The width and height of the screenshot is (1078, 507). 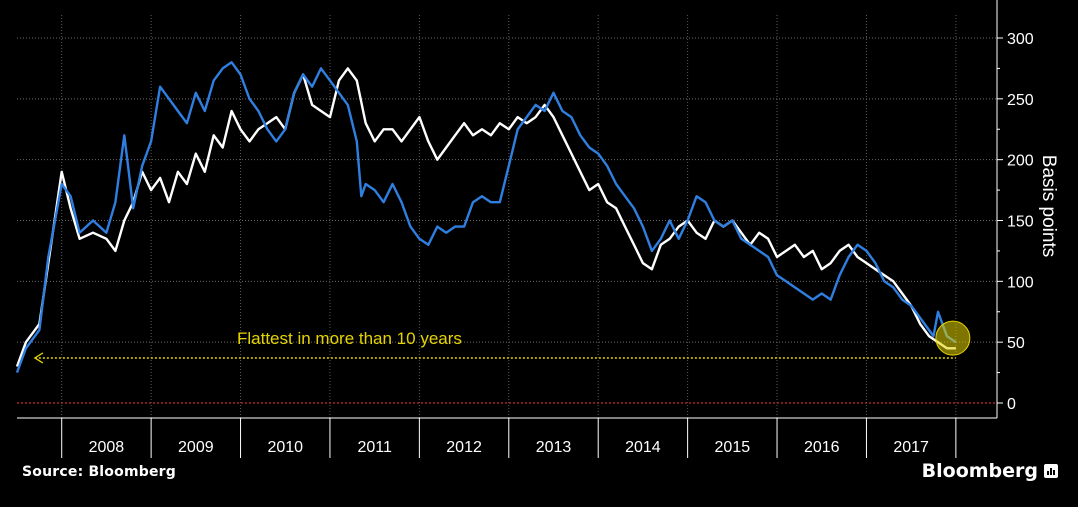 I want to click on bar-chart-icon, so click(x=1051, y=471).